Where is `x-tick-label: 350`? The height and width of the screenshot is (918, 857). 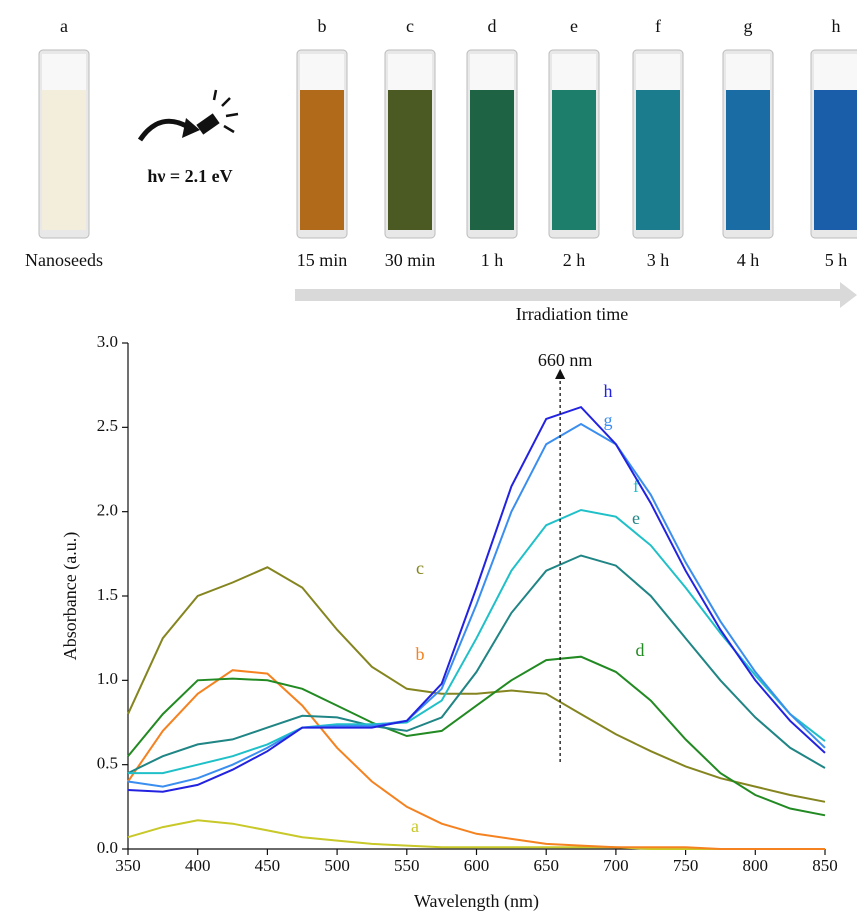 x-tick-label: 350 is located at coordinates (128, 865).